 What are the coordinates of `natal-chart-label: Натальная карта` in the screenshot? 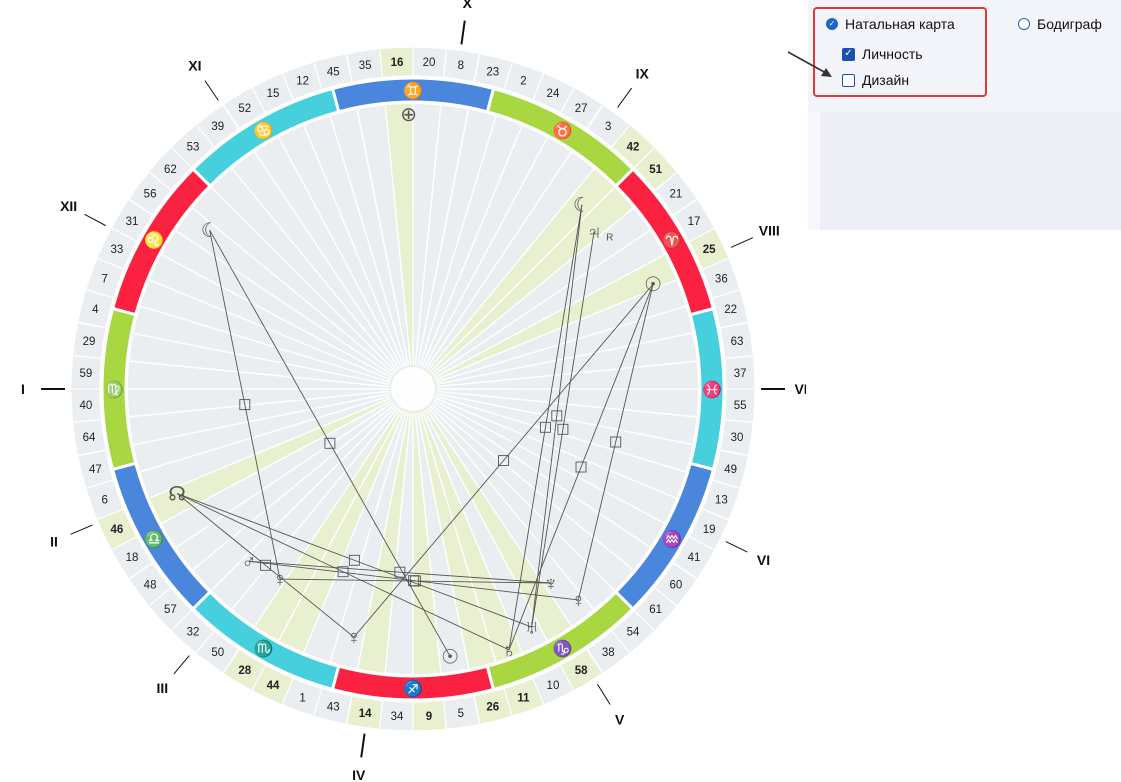 It's located at (900, 24).